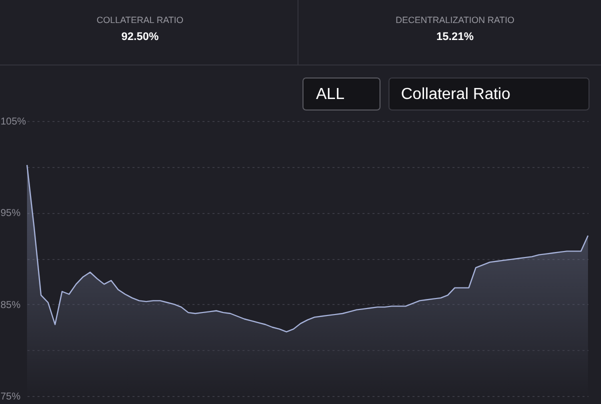 The width and height of the screenshot is (601, 404). Describe the element at coordinates (10, 305) in the screenshot. I see `y-tick-label: 85%` at that location.